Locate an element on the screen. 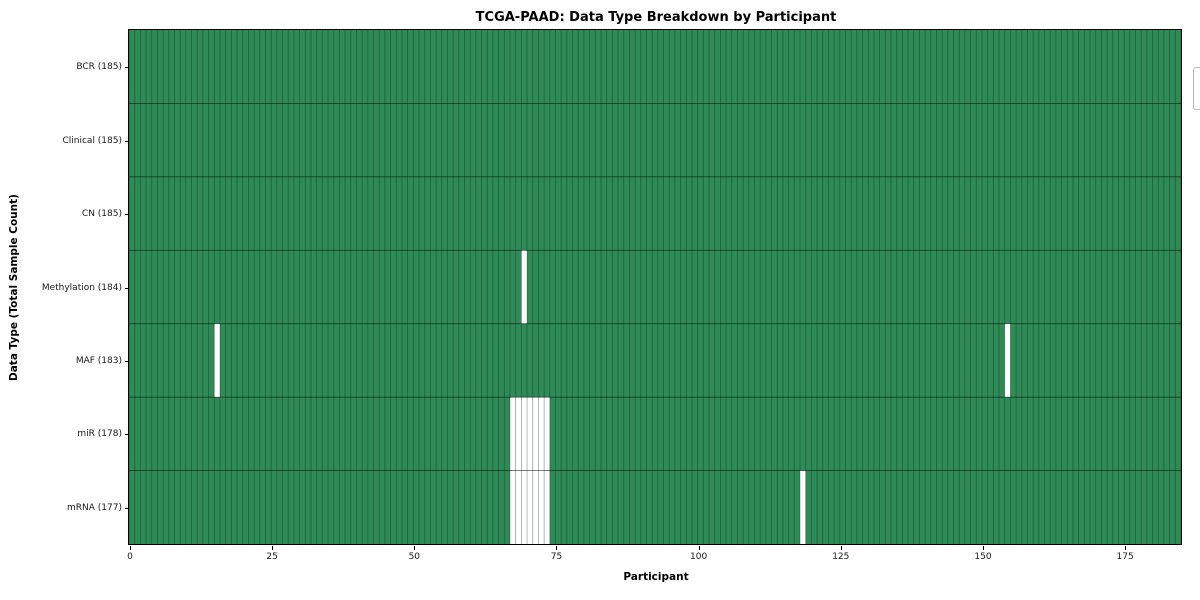 The width and height of the screenshot is (1200, 600). x-tick-label-125: 125 is located at coordinates (841, 557).